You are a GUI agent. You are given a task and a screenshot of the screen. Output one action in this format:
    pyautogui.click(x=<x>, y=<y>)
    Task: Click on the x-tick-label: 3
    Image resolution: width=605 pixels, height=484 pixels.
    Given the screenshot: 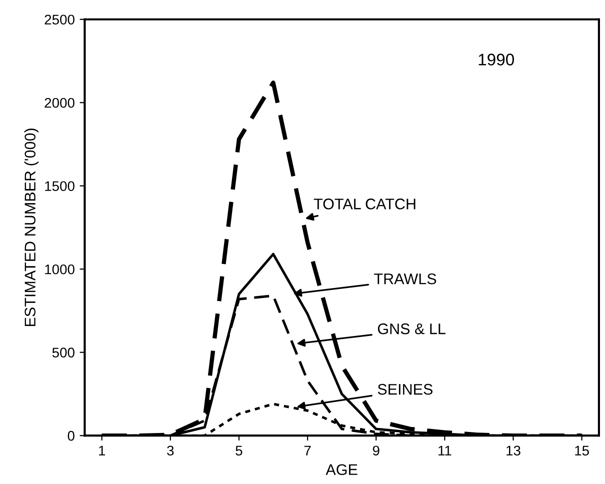 What is the action you would take?
    pyautogui.click(x=170, y=451)
    